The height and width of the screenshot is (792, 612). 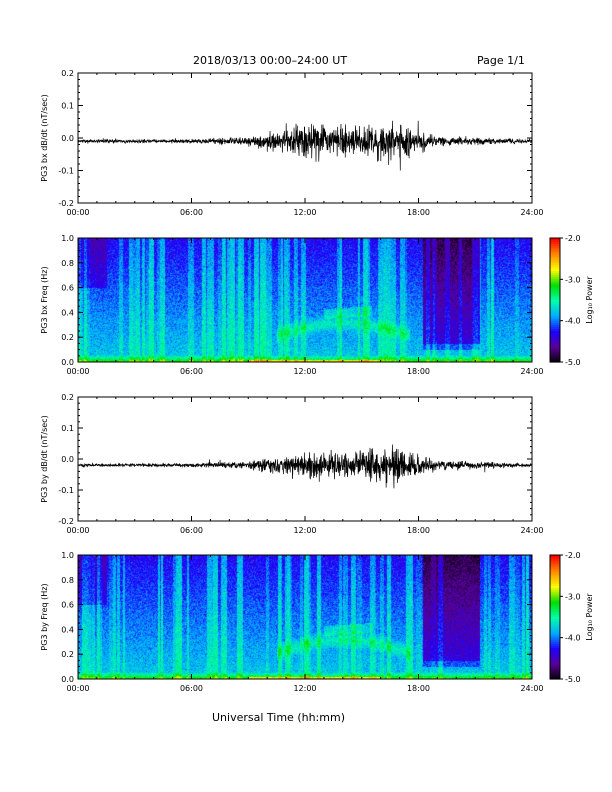 What do you see at coordinates (573, 679) in the screenshot?
I see `colorbar2-tick-label: -5.0` at bounding box center [573, 679].